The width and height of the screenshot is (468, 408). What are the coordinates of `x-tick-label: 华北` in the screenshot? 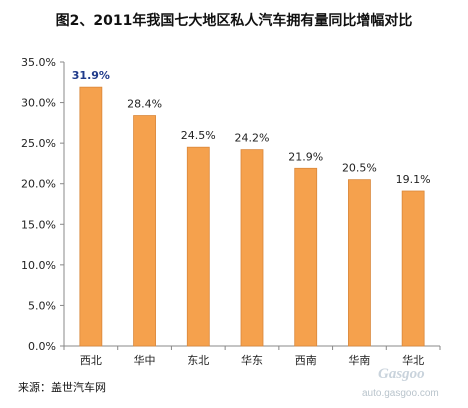 It's located at (413, 360).